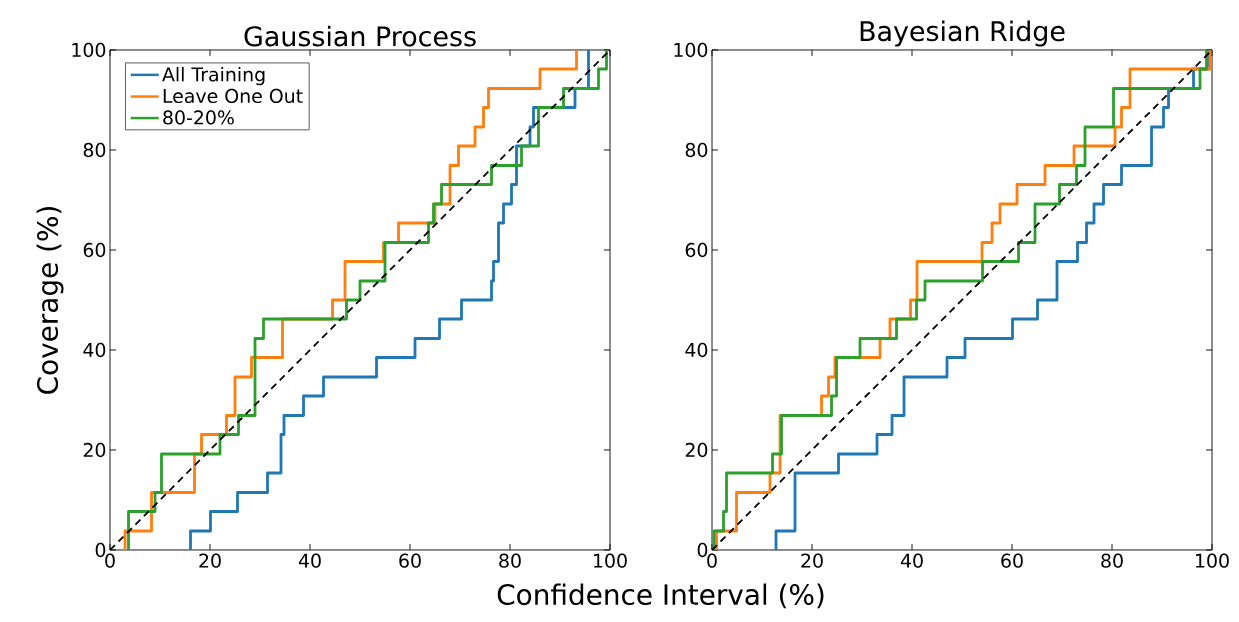  I want to click on chart-title: Bayesian Ridge, so click(962, 33).